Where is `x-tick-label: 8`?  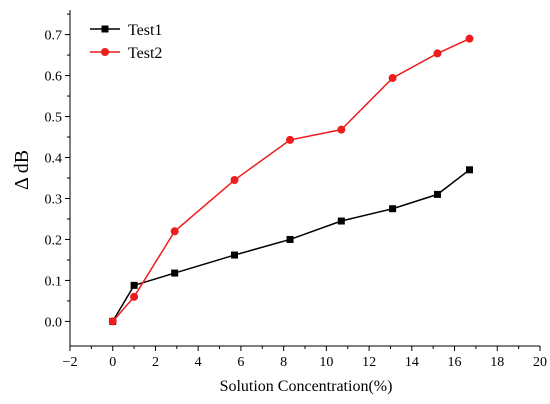
x-tick-label: 8 is located at coordinates (283, 362).